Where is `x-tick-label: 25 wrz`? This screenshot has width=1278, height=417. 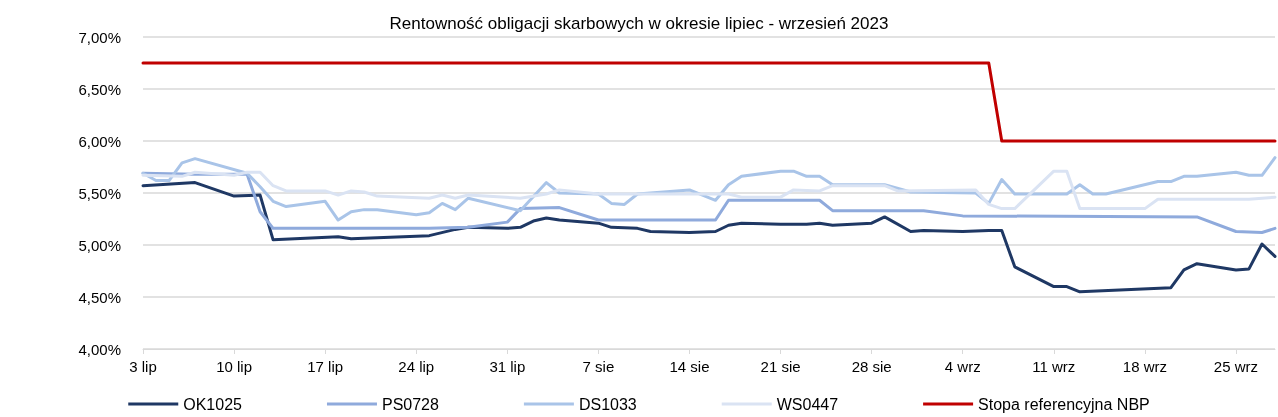
x-tick-label: 25 wrz is located at coordinates (1236, 366).